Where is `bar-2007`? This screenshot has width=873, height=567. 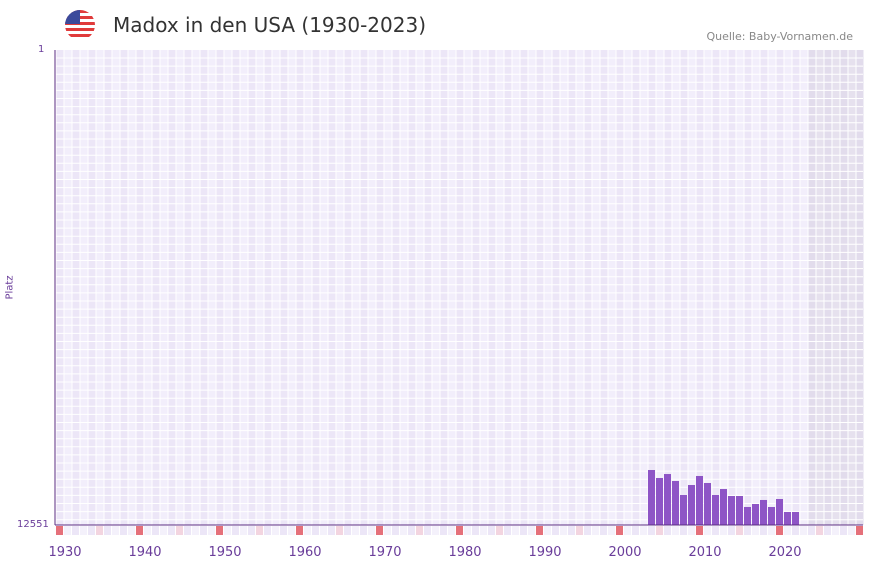 bar-2007 is located at coordinates (683, 509).